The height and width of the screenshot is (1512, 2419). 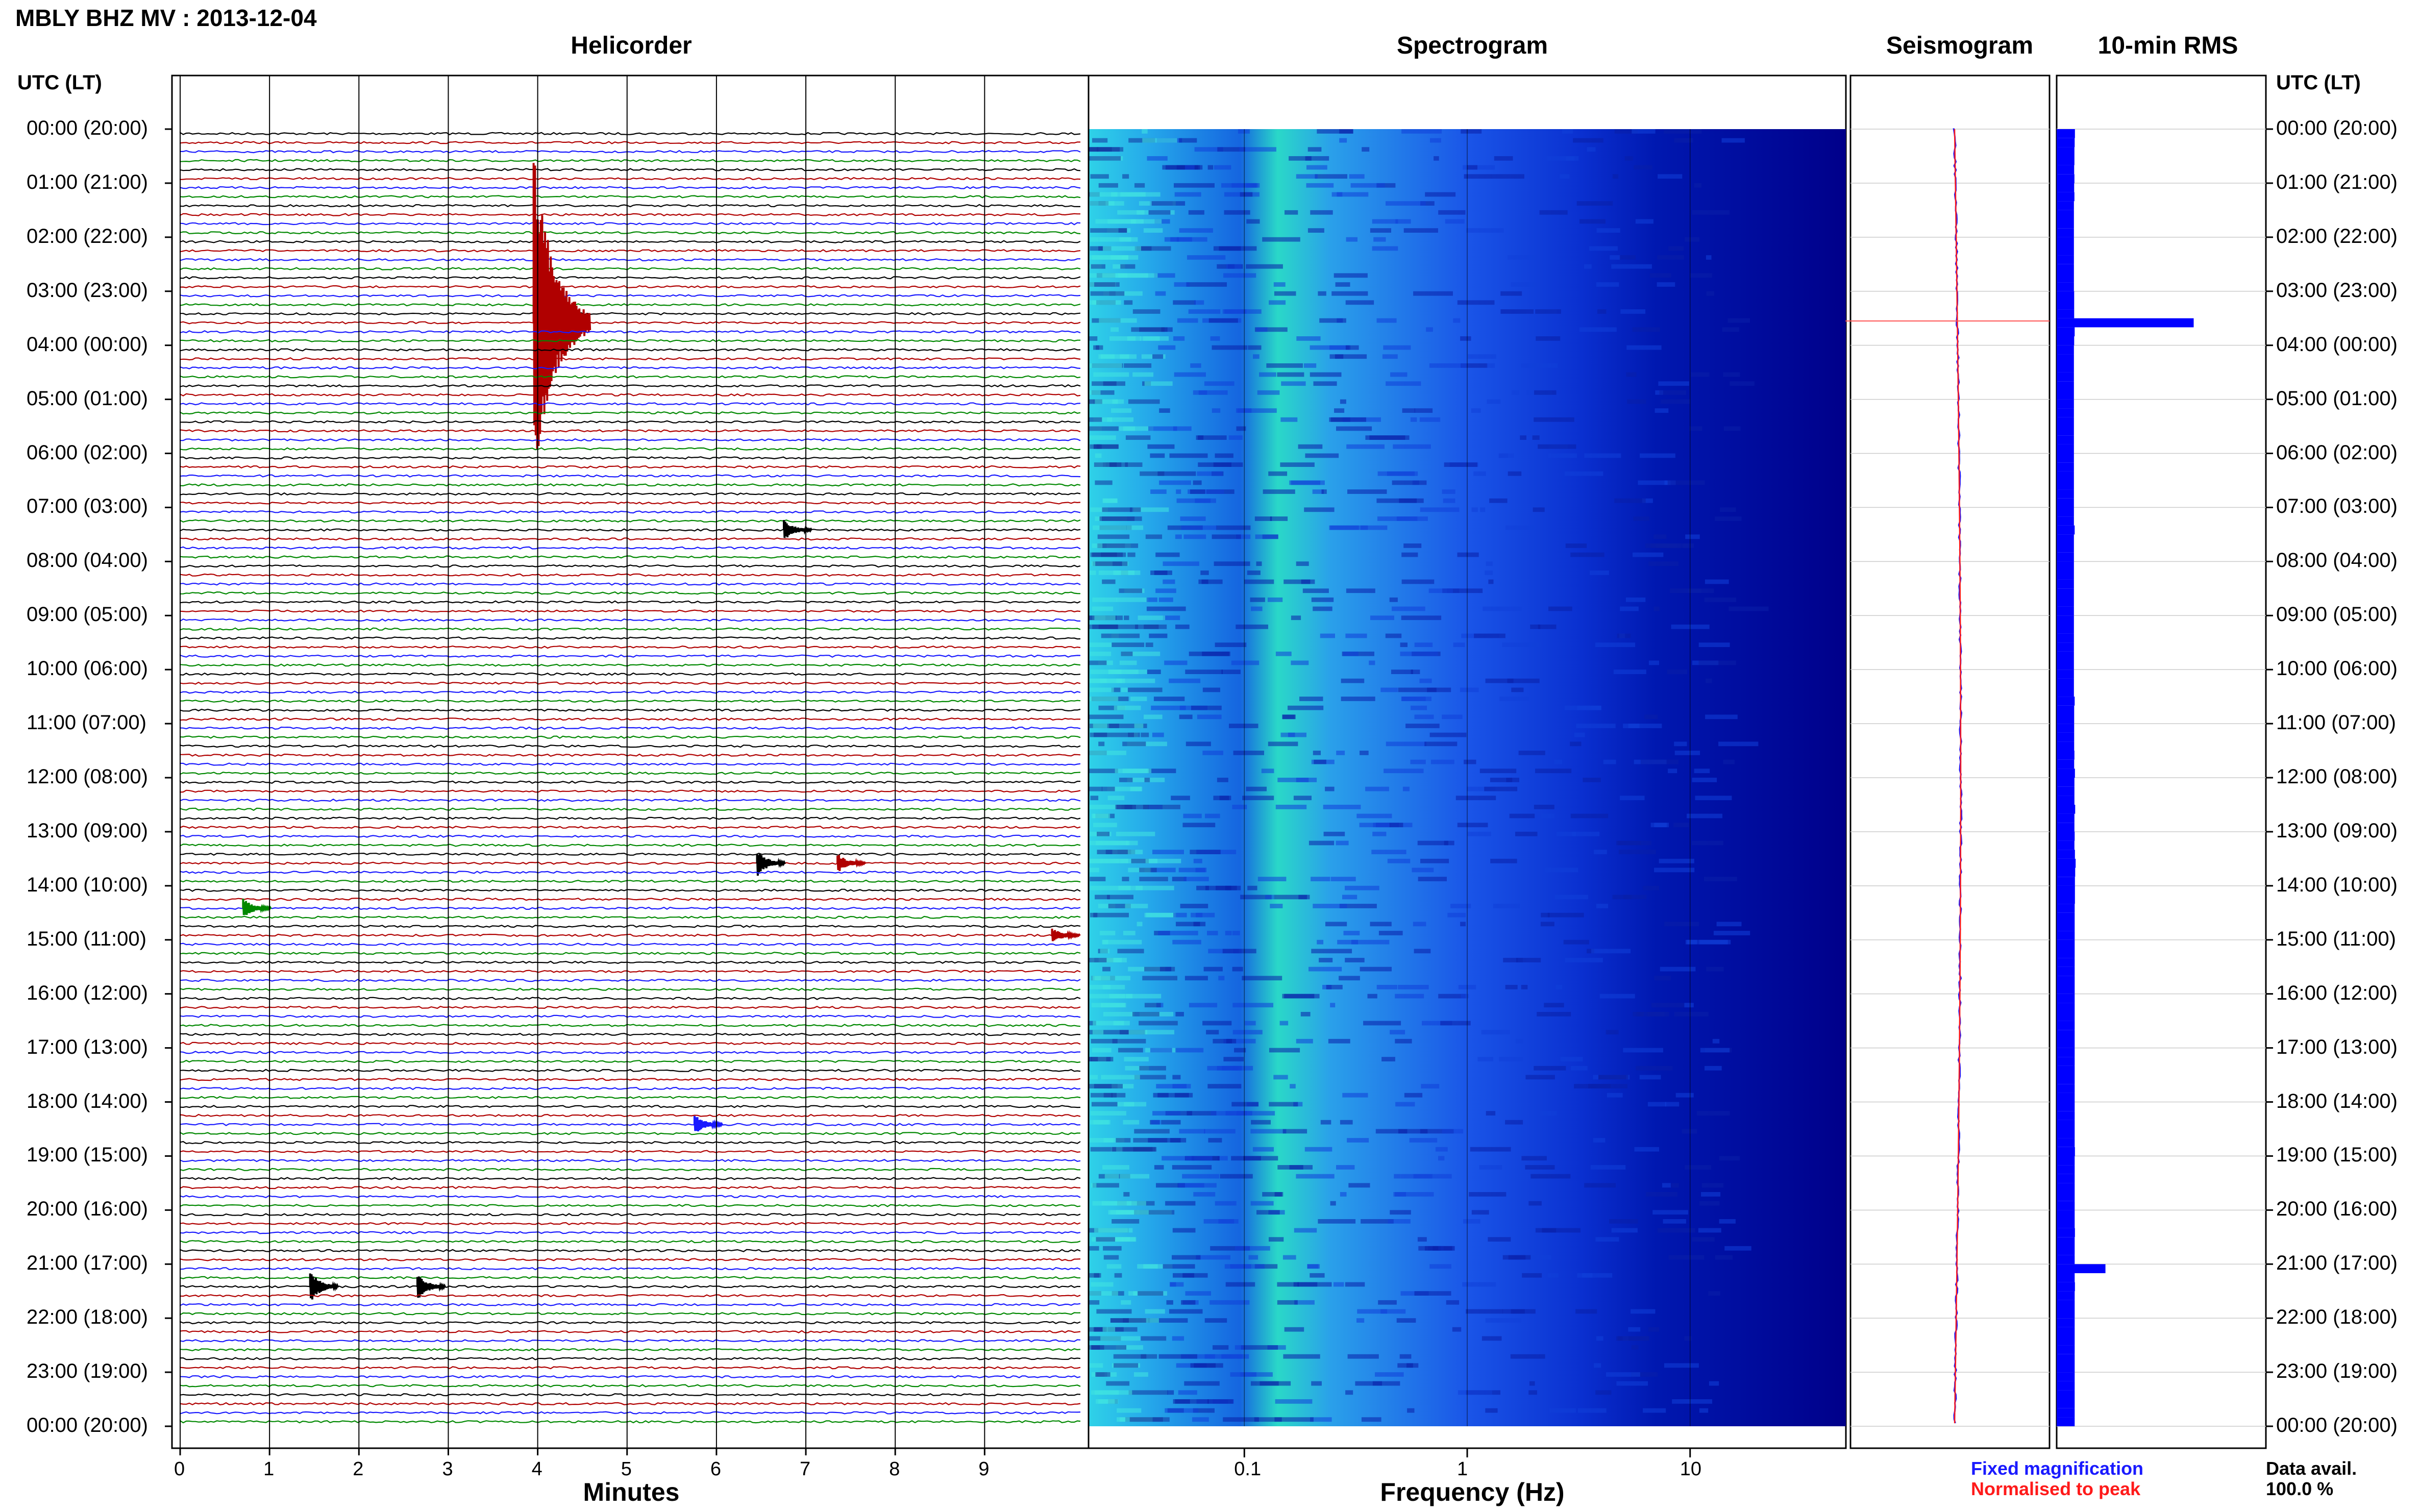 I want to click on legend-normalised-to-peak: Normalised to peak, so click(x=2056, y=1488).